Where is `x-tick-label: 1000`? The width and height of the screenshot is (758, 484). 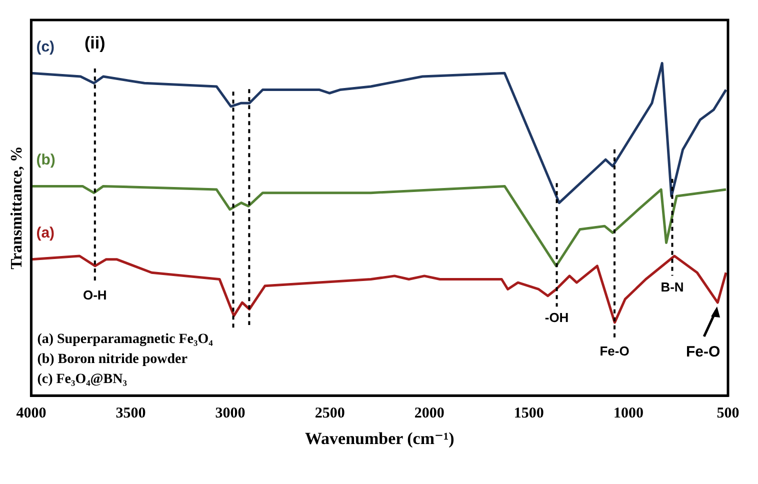
x-tick-label: 1000 is located at coordinates (628, 413).